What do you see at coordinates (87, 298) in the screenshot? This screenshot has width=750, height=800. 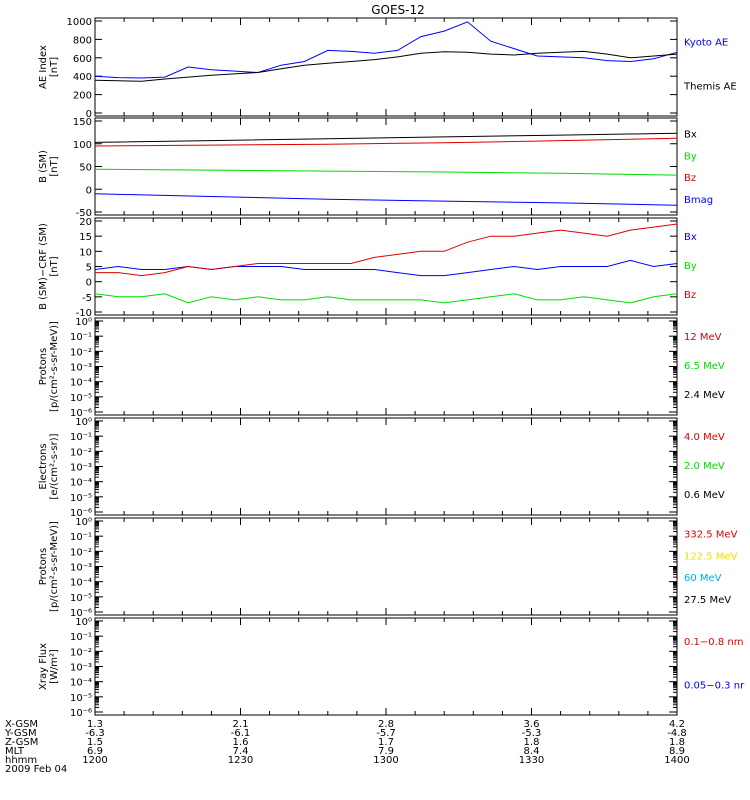 I see `y-tick-label: -5` at bounding box center [87, 298].